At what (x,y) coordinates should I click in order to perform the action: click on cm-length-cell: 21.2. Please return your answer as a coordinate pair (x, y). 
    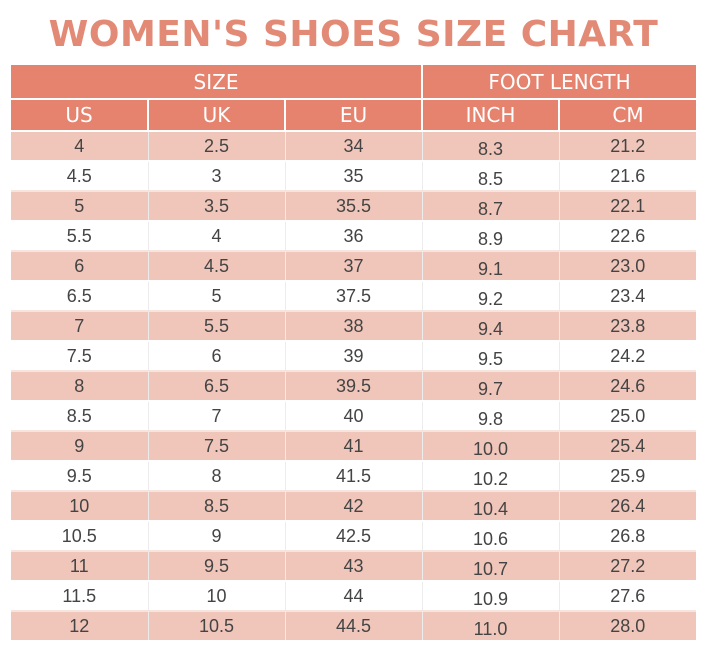
    Looking at the image, I should click on (627, 146).